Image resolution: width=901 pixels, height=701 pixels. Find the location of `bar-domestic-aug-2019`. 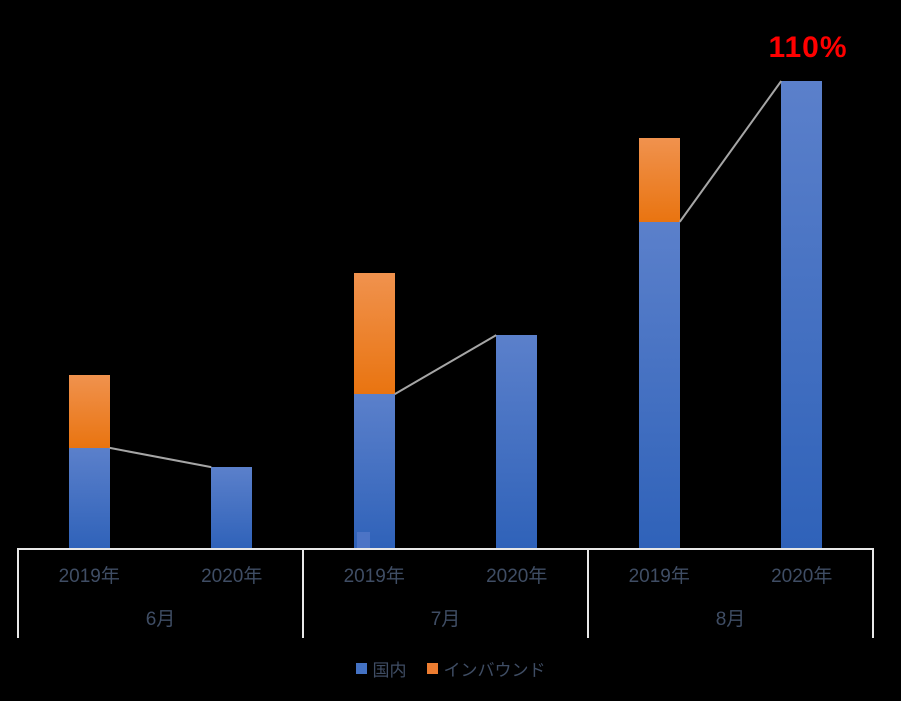

bar-domestic-aug-2019 is located at coordinates (659, 385).